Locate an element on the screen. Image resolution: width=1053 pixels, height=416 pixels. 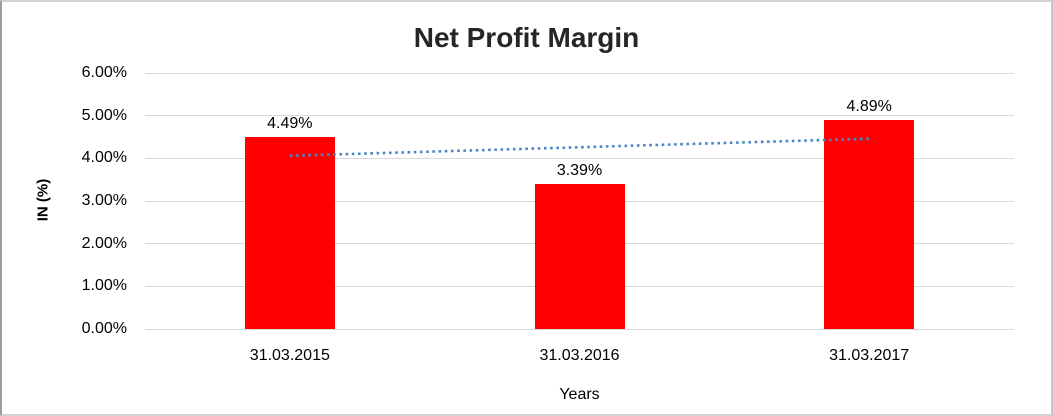
y-tick-label: 3.00% is located at coordinates (104, 200).